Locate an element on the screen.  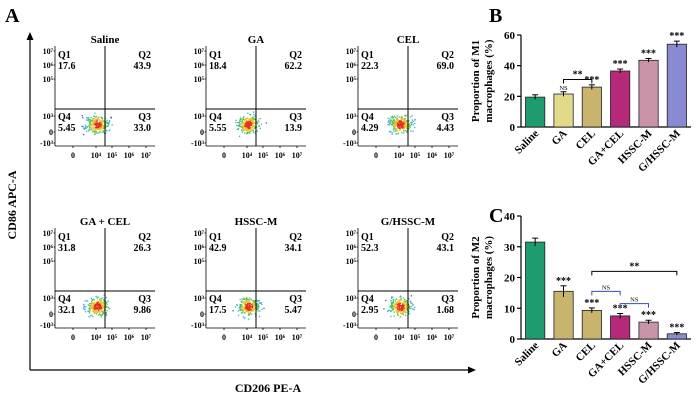
quadrant-q3-value: 33.0 is located at coordinates (143, 128).